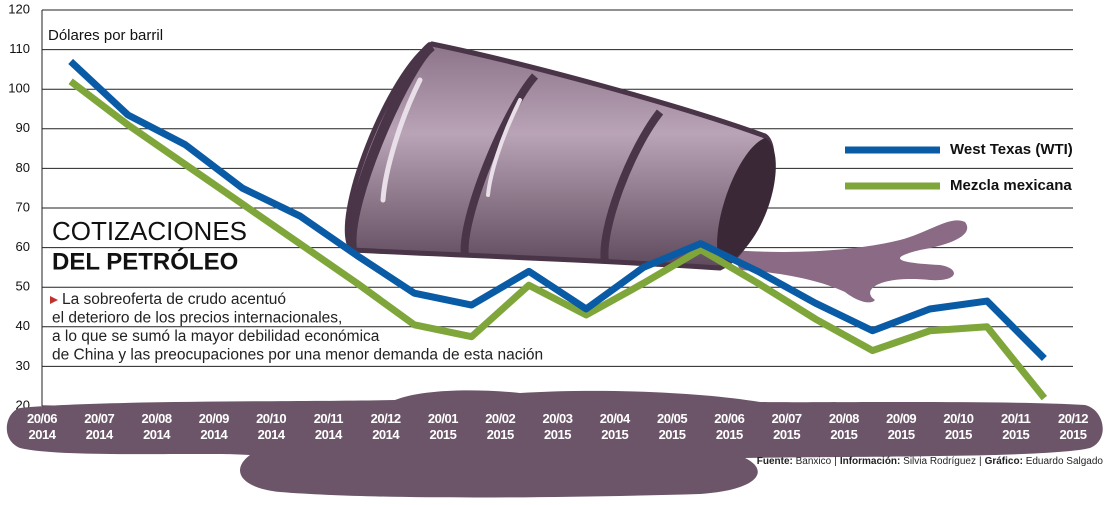  Describe the element at coordinates (557, 426) in the screenshot. I see `x-tick-label: 20/03 2015` at that location.